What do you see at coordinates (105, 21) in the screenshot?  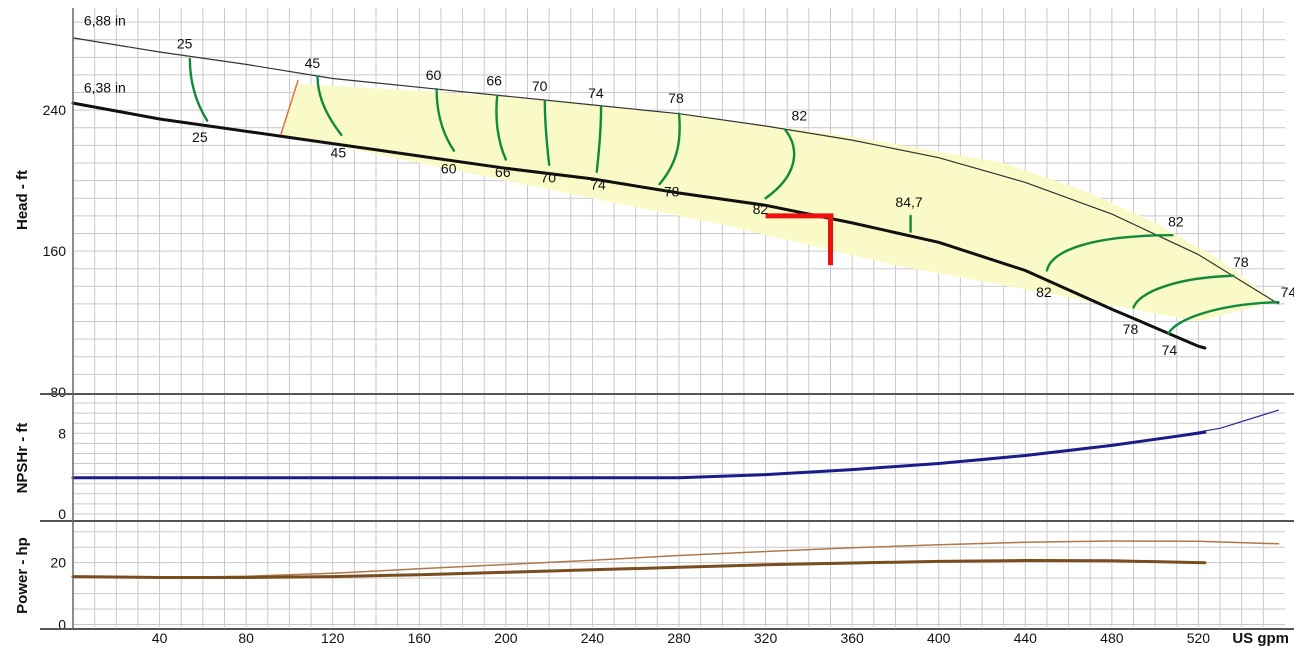 I see `curve-label: 6,88 in` at bounding box center [105, 21].